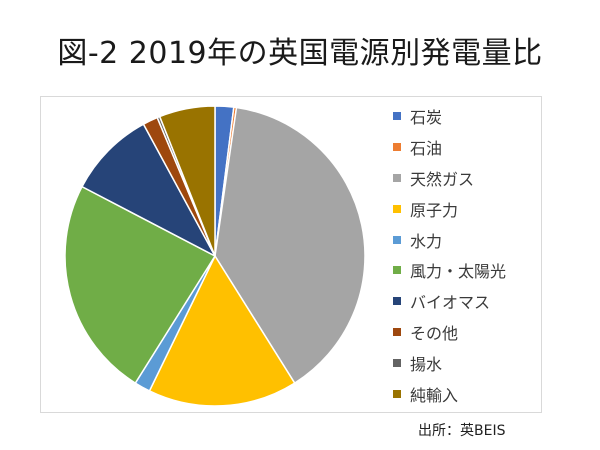 This screenshot has height=450, width=600. What do you see at coordinates (426, 118) in the screenshot?
I see `legend-label: 石炭` at bounding box center [426, 118].